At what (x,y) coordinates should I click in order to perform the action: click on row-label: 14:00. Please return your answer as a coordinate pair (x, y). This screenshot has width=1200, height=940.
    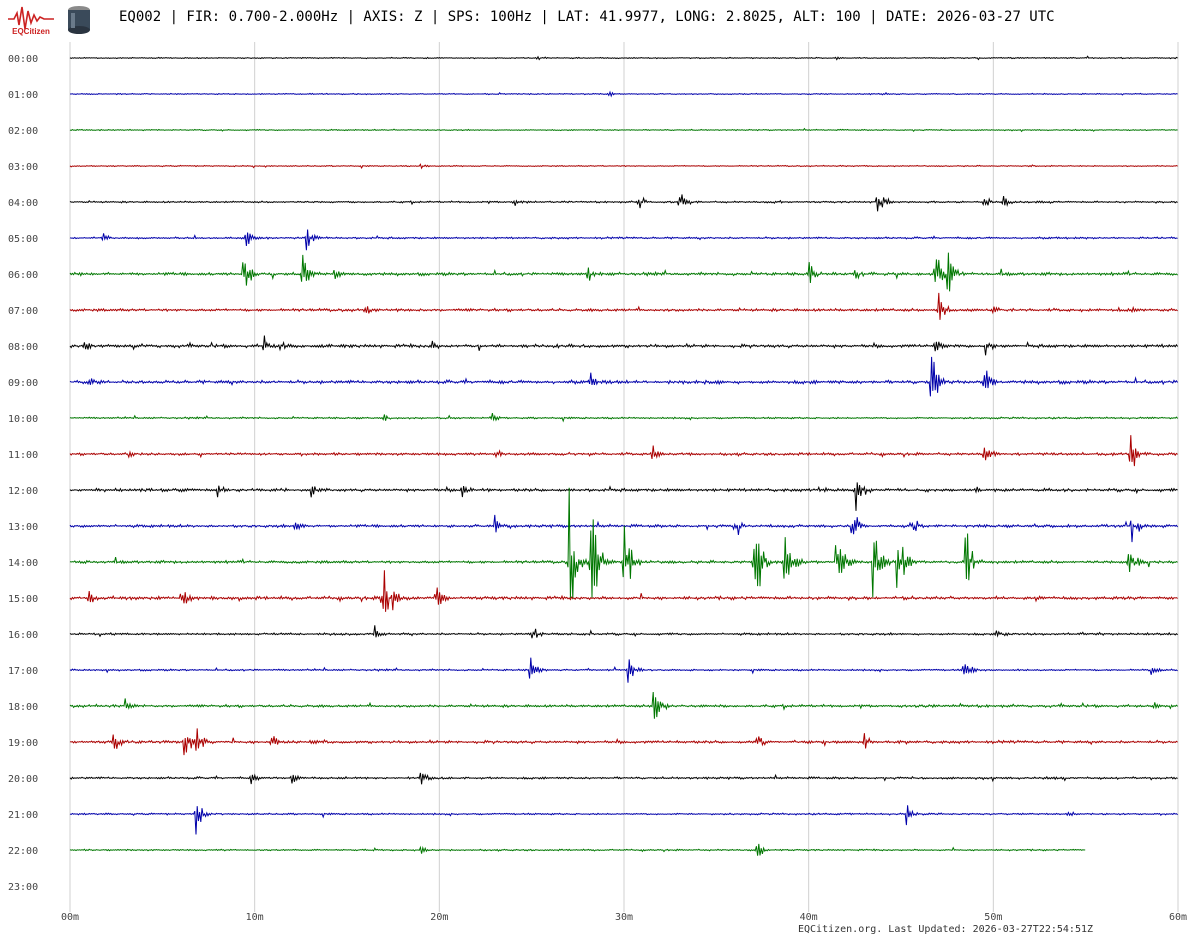
    Looking at the image, I should click on (23, 563).